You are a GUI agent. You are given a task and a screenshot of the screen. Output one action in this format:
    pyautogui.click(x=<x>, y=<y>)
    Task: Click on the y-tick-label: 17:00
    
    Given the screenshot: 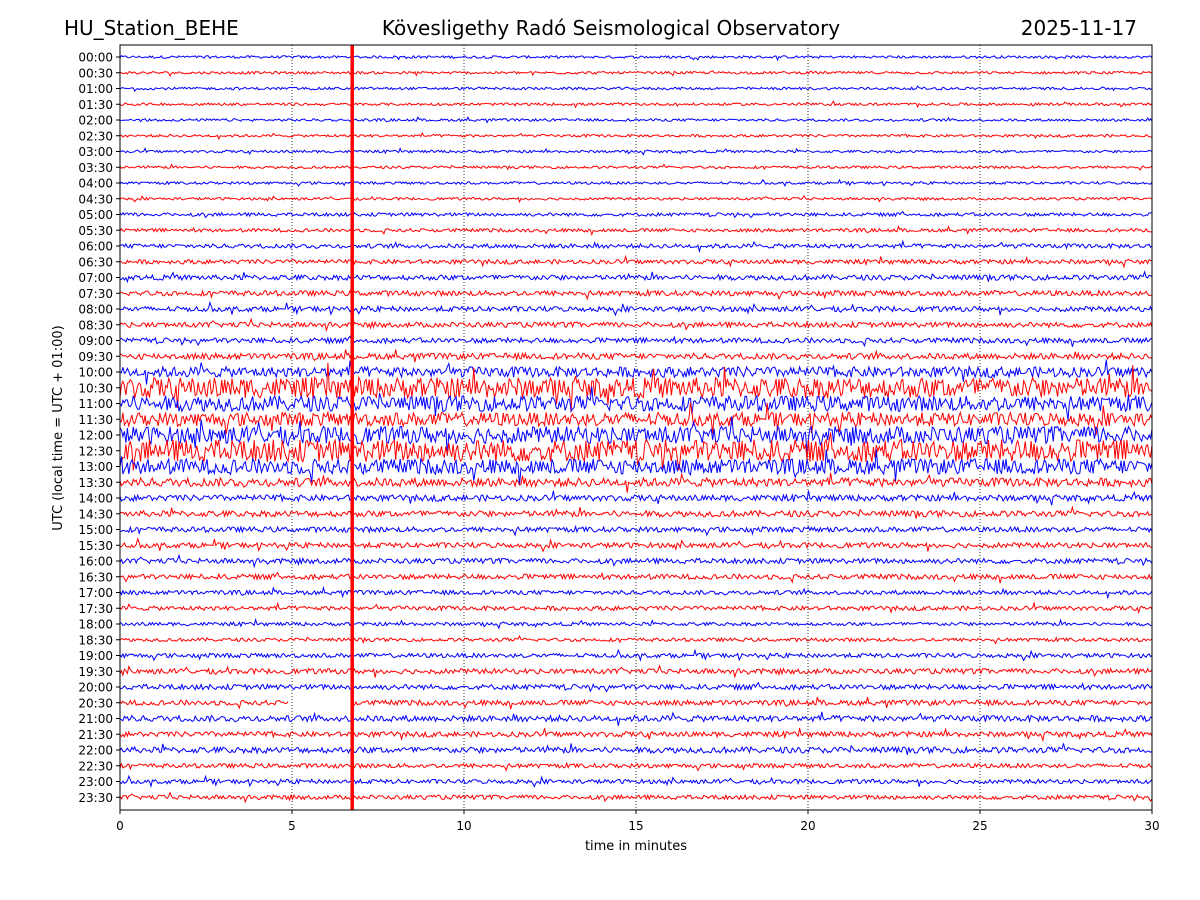 What is the action you would take?
    pyautogui.click(x=95, y=593)
    